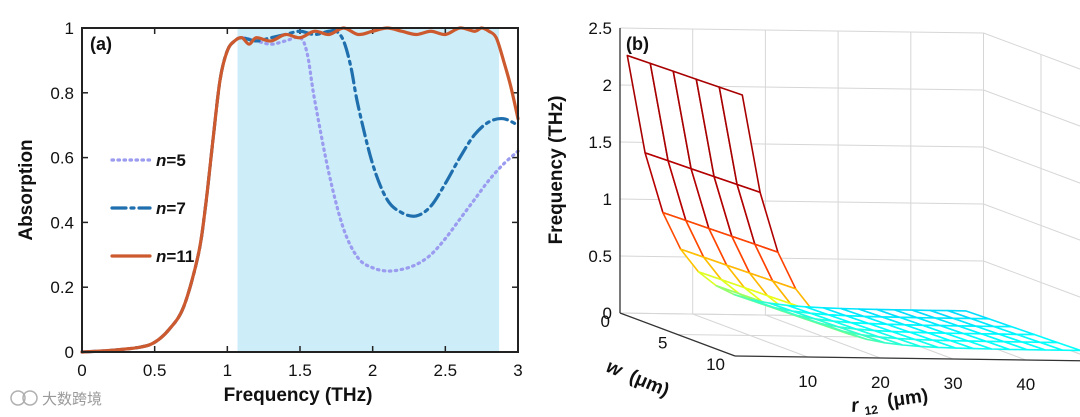 This screenshot has width=1080, height=417. Describe the element at coordinates (607, 313) in the screenshot. I see `z-tick-label: 0` at that location.